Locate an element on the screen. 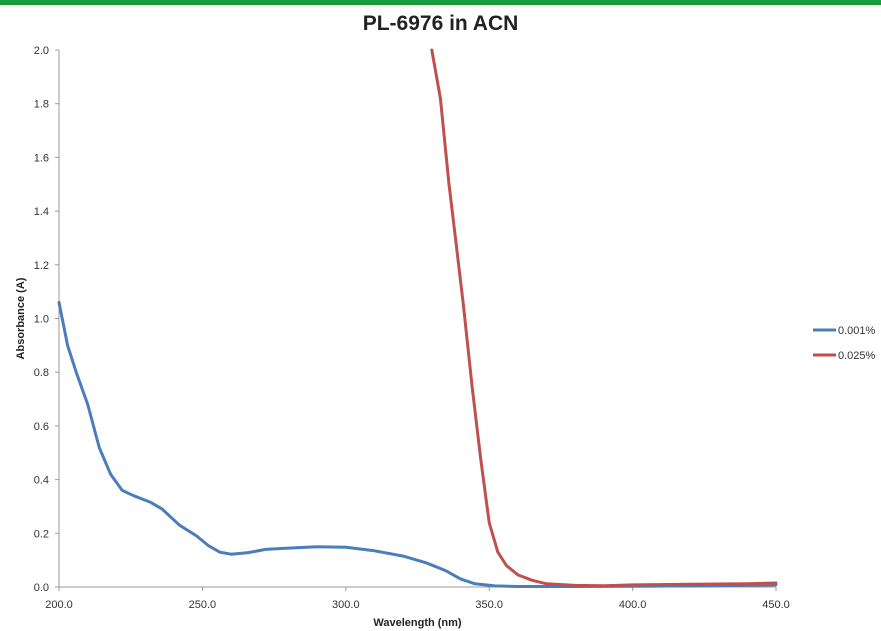  y-tick-label: 0.0 is located at coordinates (41, 588).